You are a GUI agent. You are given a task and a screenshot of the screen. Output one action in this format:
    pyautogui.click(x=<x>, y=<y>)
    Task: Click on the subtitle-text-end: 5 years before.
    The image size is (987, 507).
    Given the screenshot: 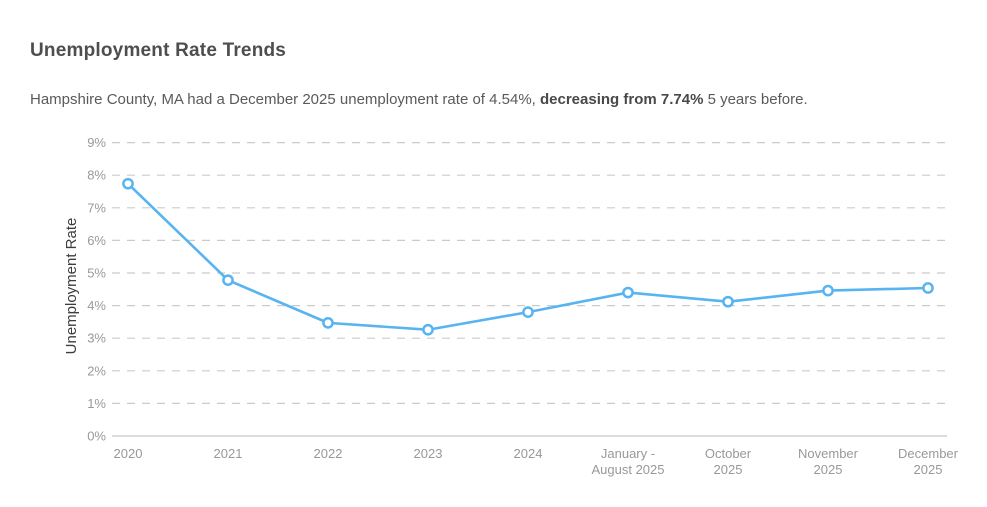 What is the action you would take?
    pyautogui.click(x=755, y=99)
    